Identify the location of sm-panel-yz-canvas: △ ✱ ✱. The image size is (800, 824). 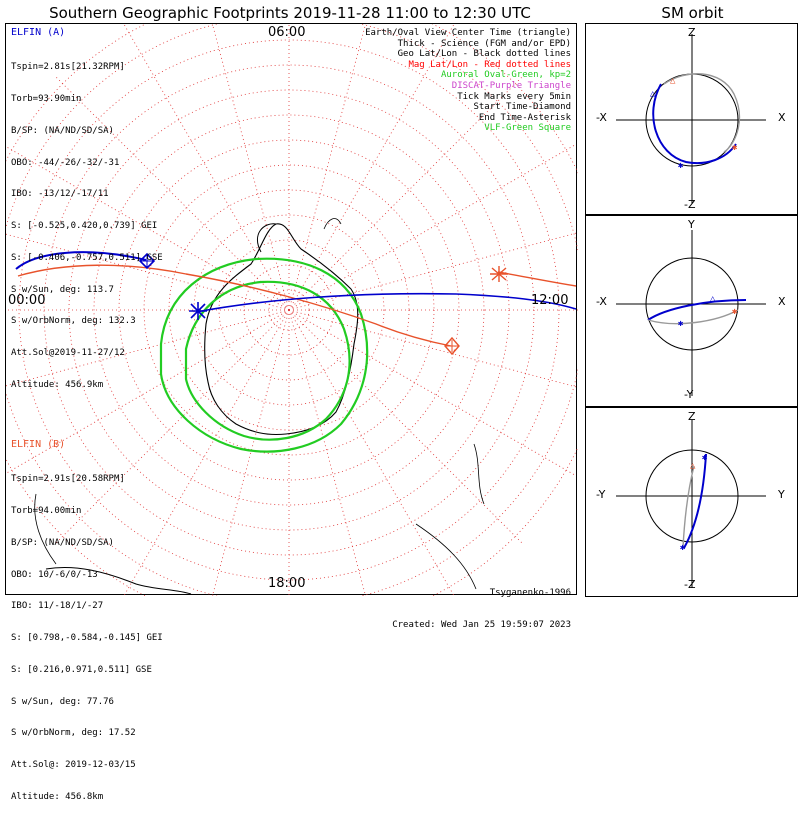
(691, 504).